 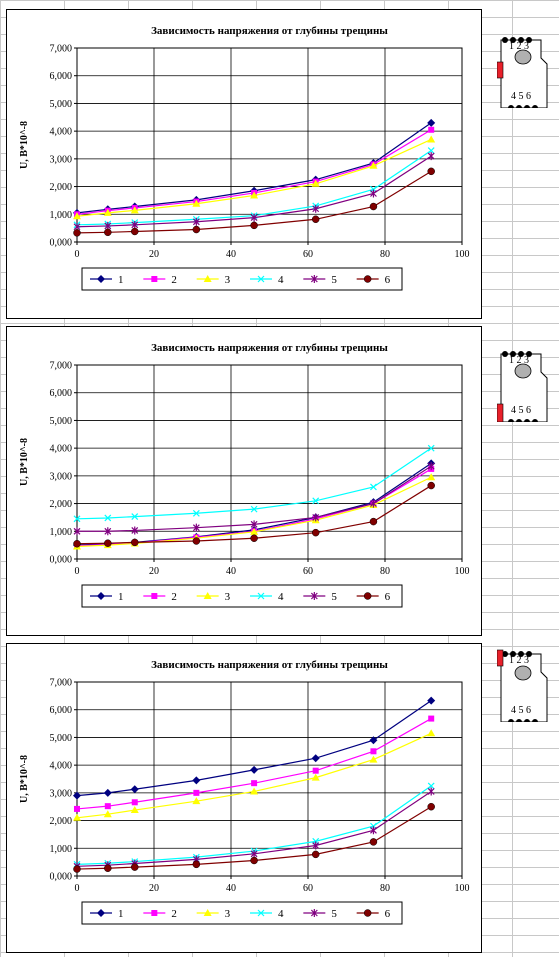 I want to click on legend-label: 1, so click(x=121, y=914).